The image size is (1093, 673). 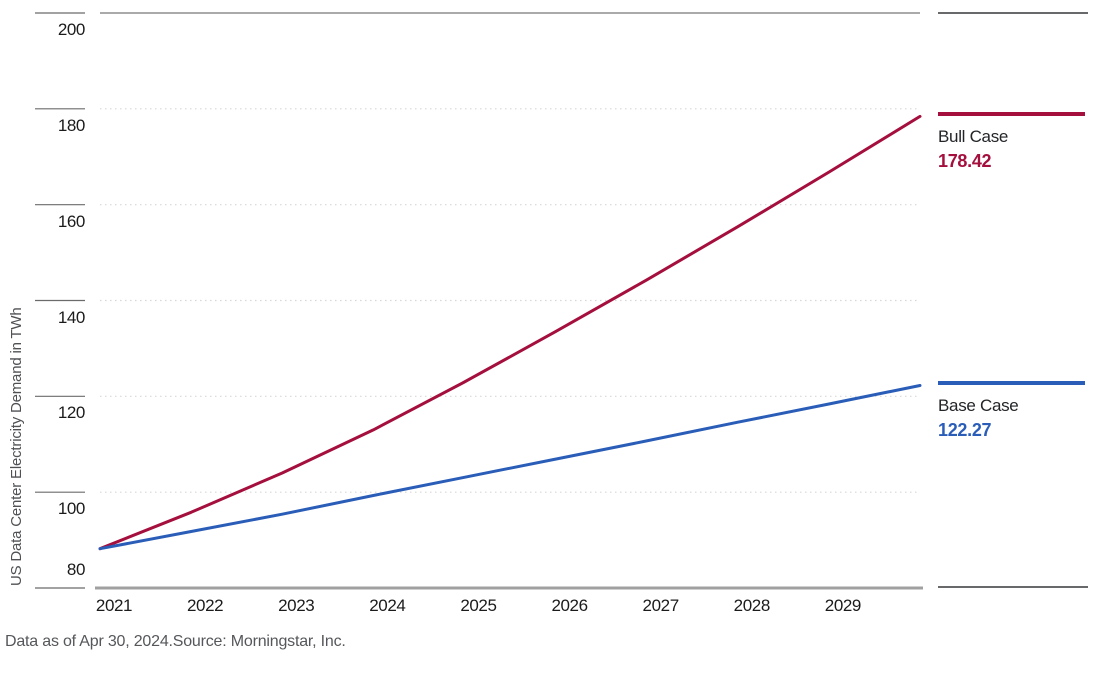 I want to click on y-tick-label: 180, so click(x=71, y=125).